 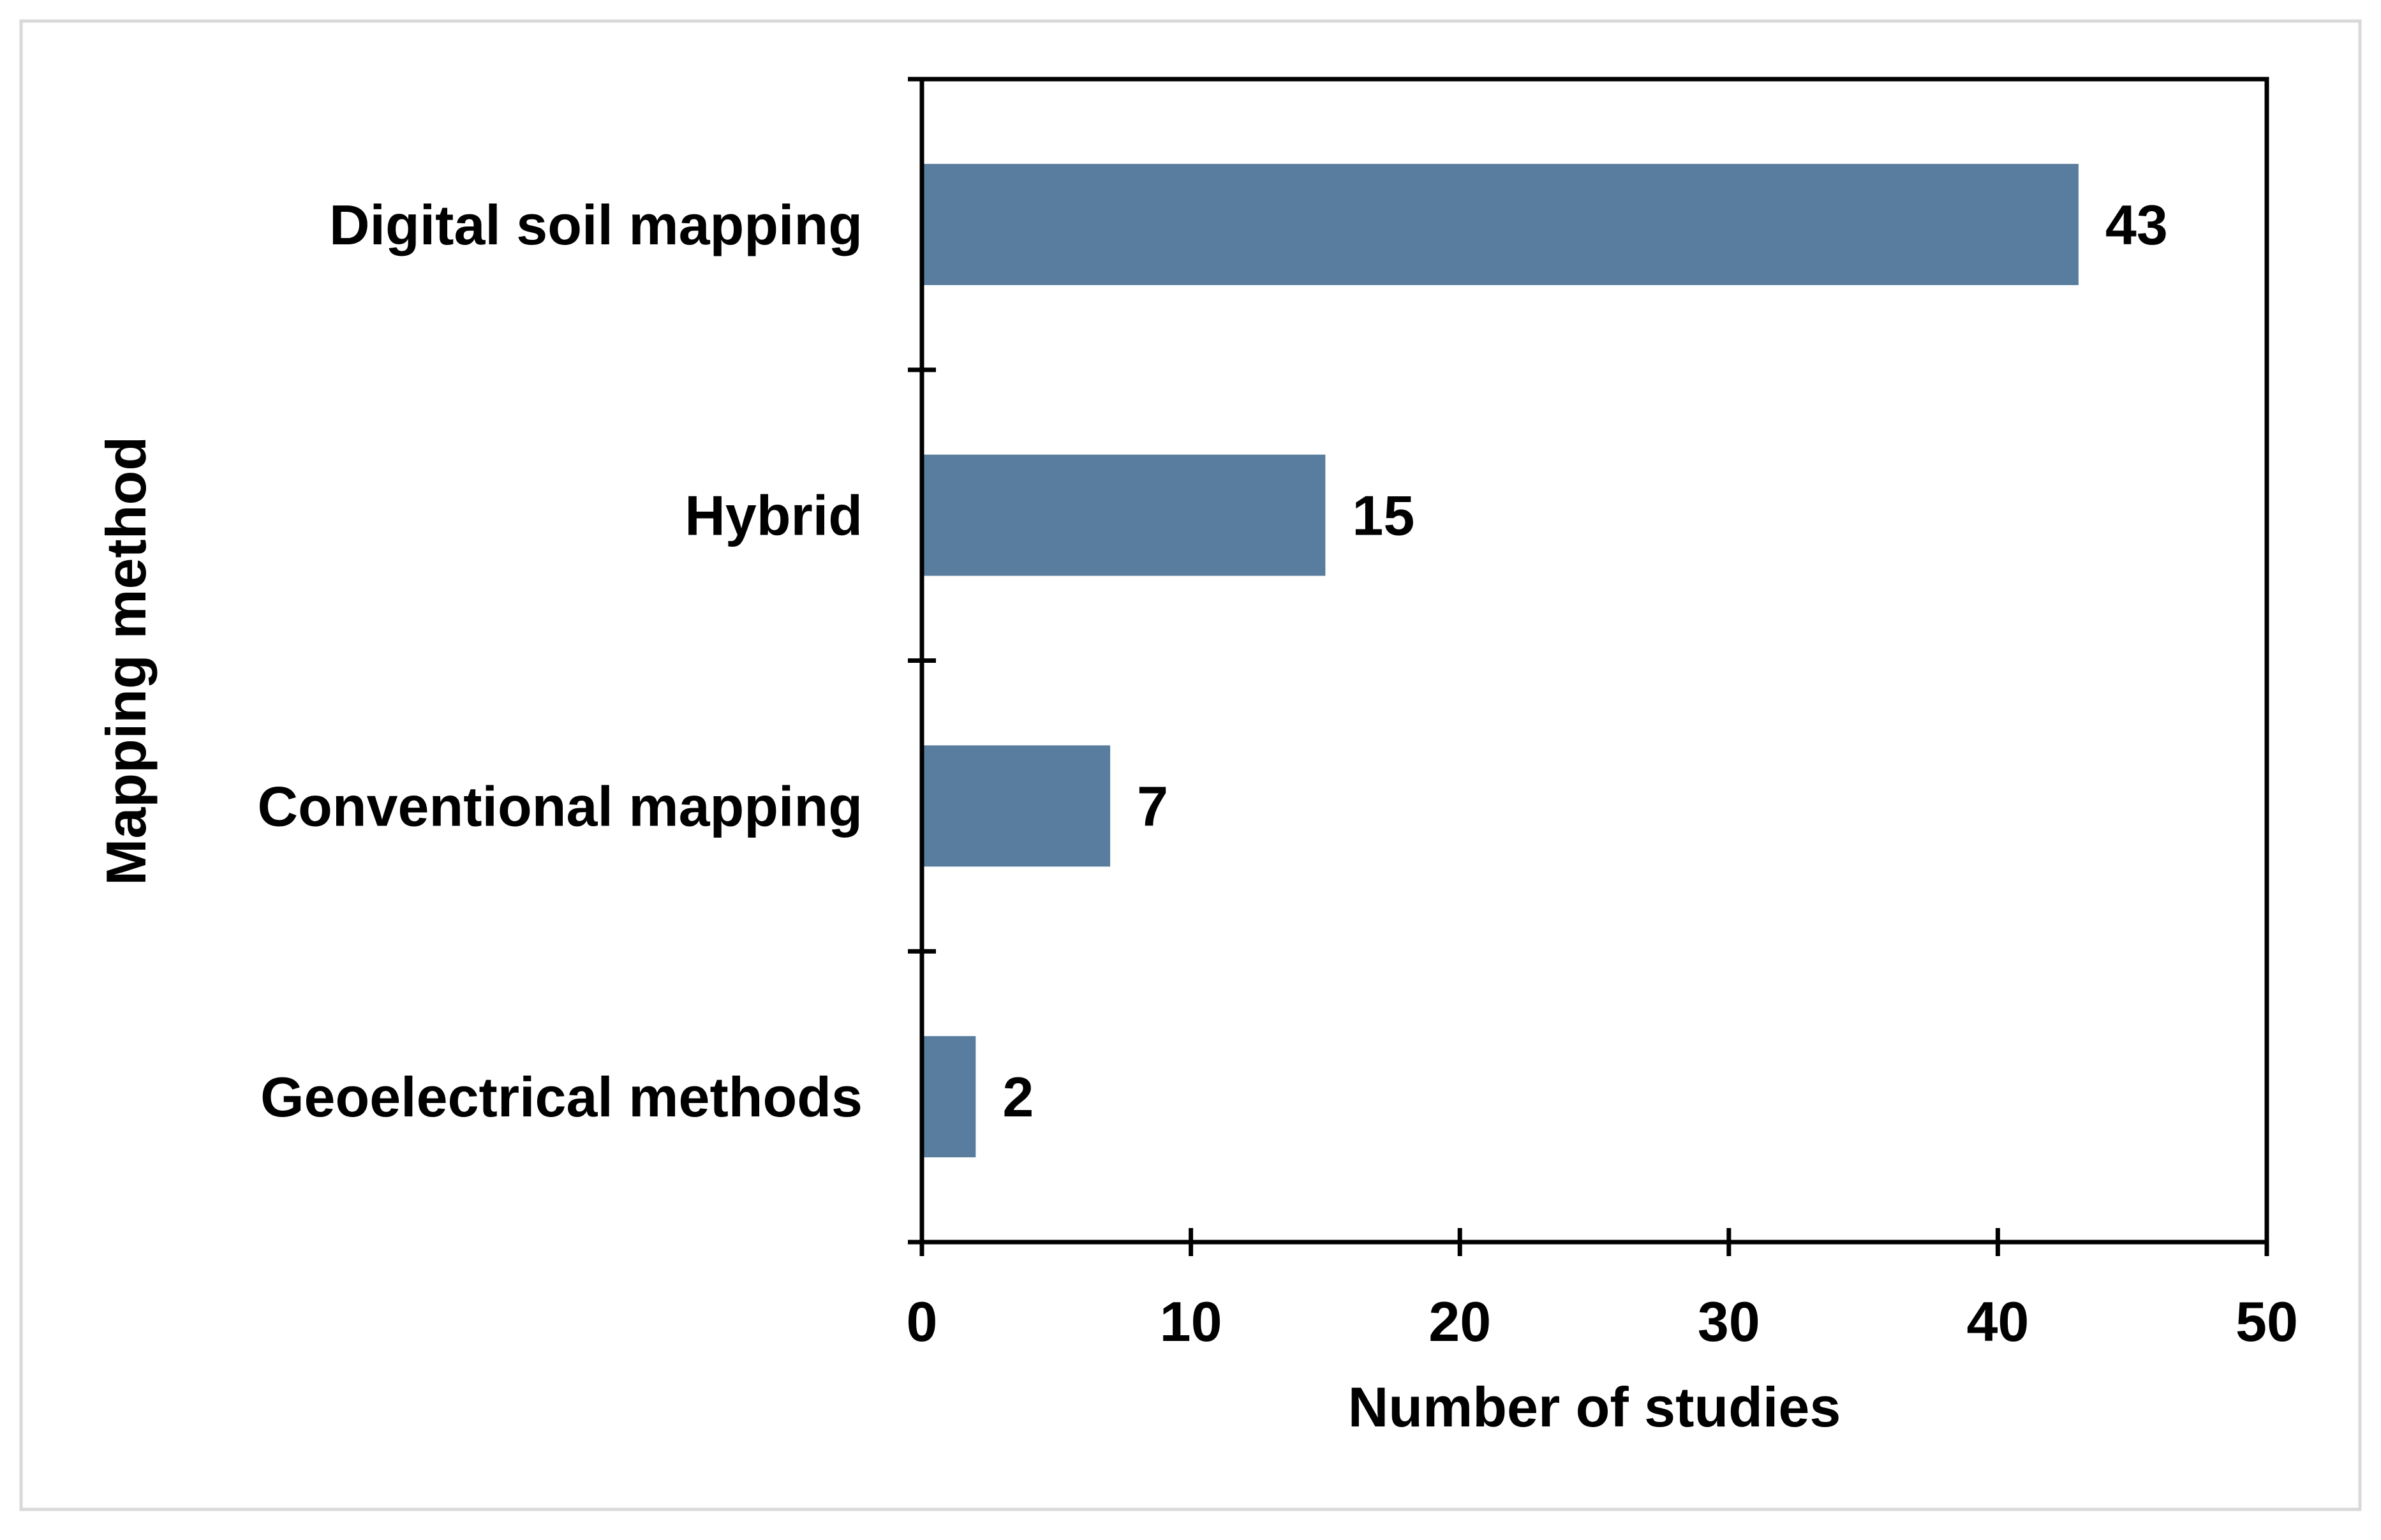 What do you see at coordinates (1459, 1322) in the screenshot?
I see `x-tick-label: 20` at bounding box center [1459, 1322].